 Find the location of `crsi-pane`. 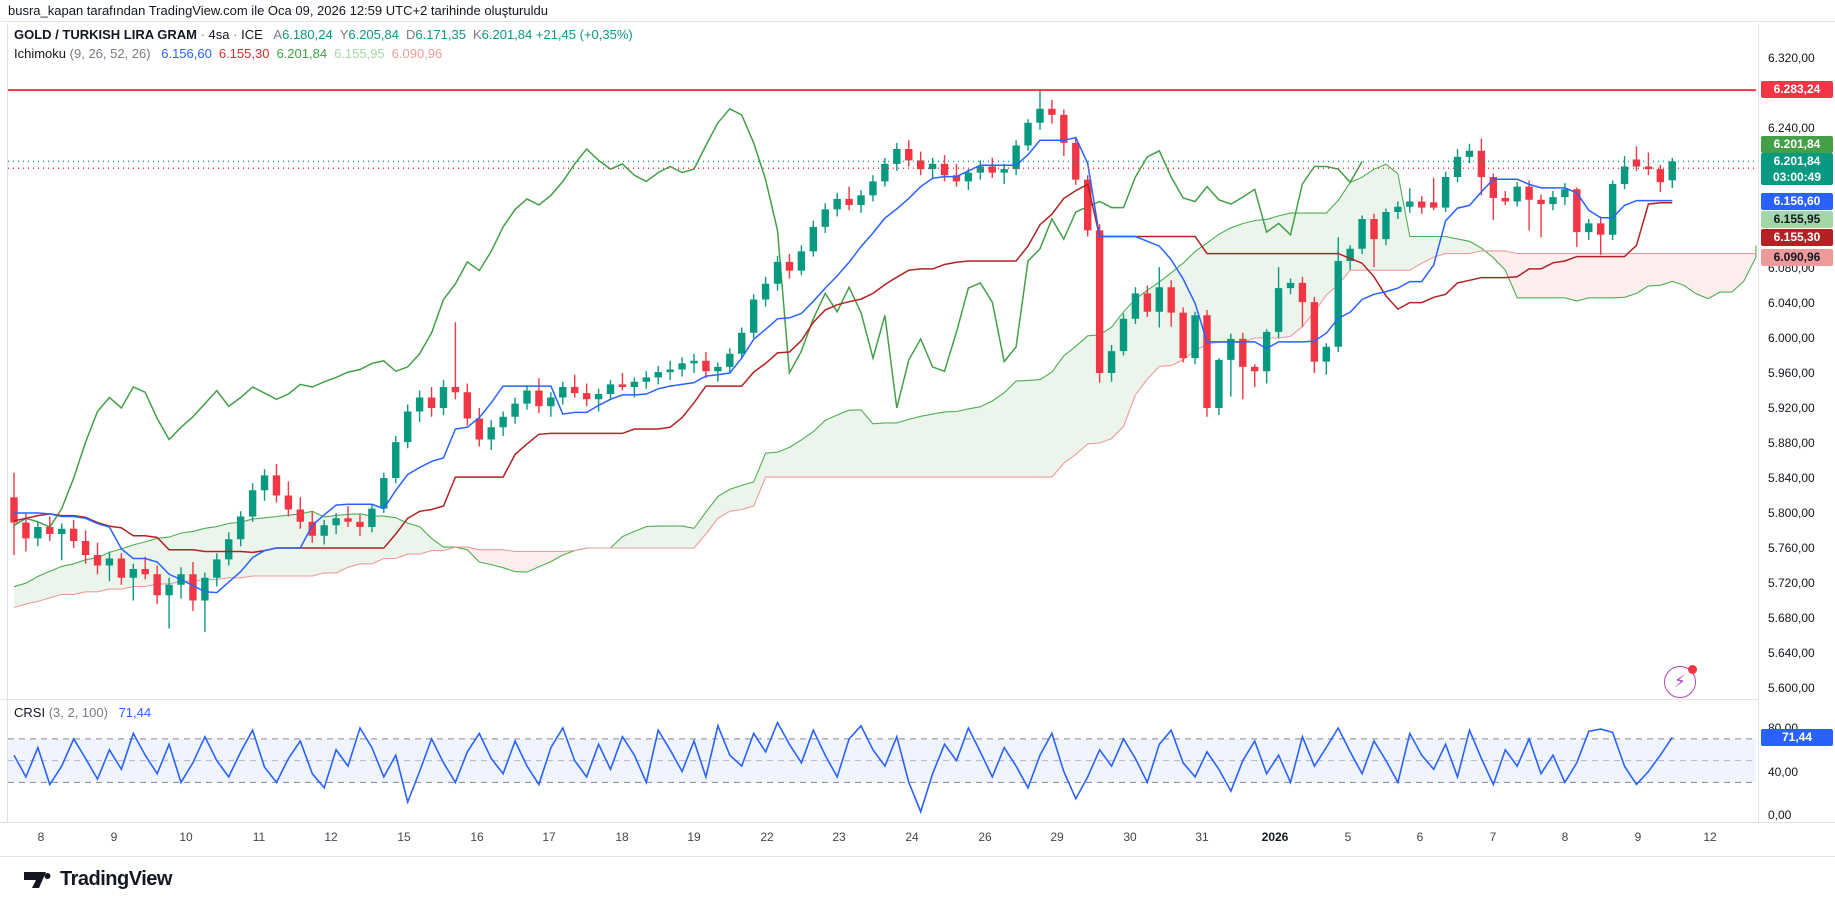

crsi-pane is located at coordinates (883, 761).